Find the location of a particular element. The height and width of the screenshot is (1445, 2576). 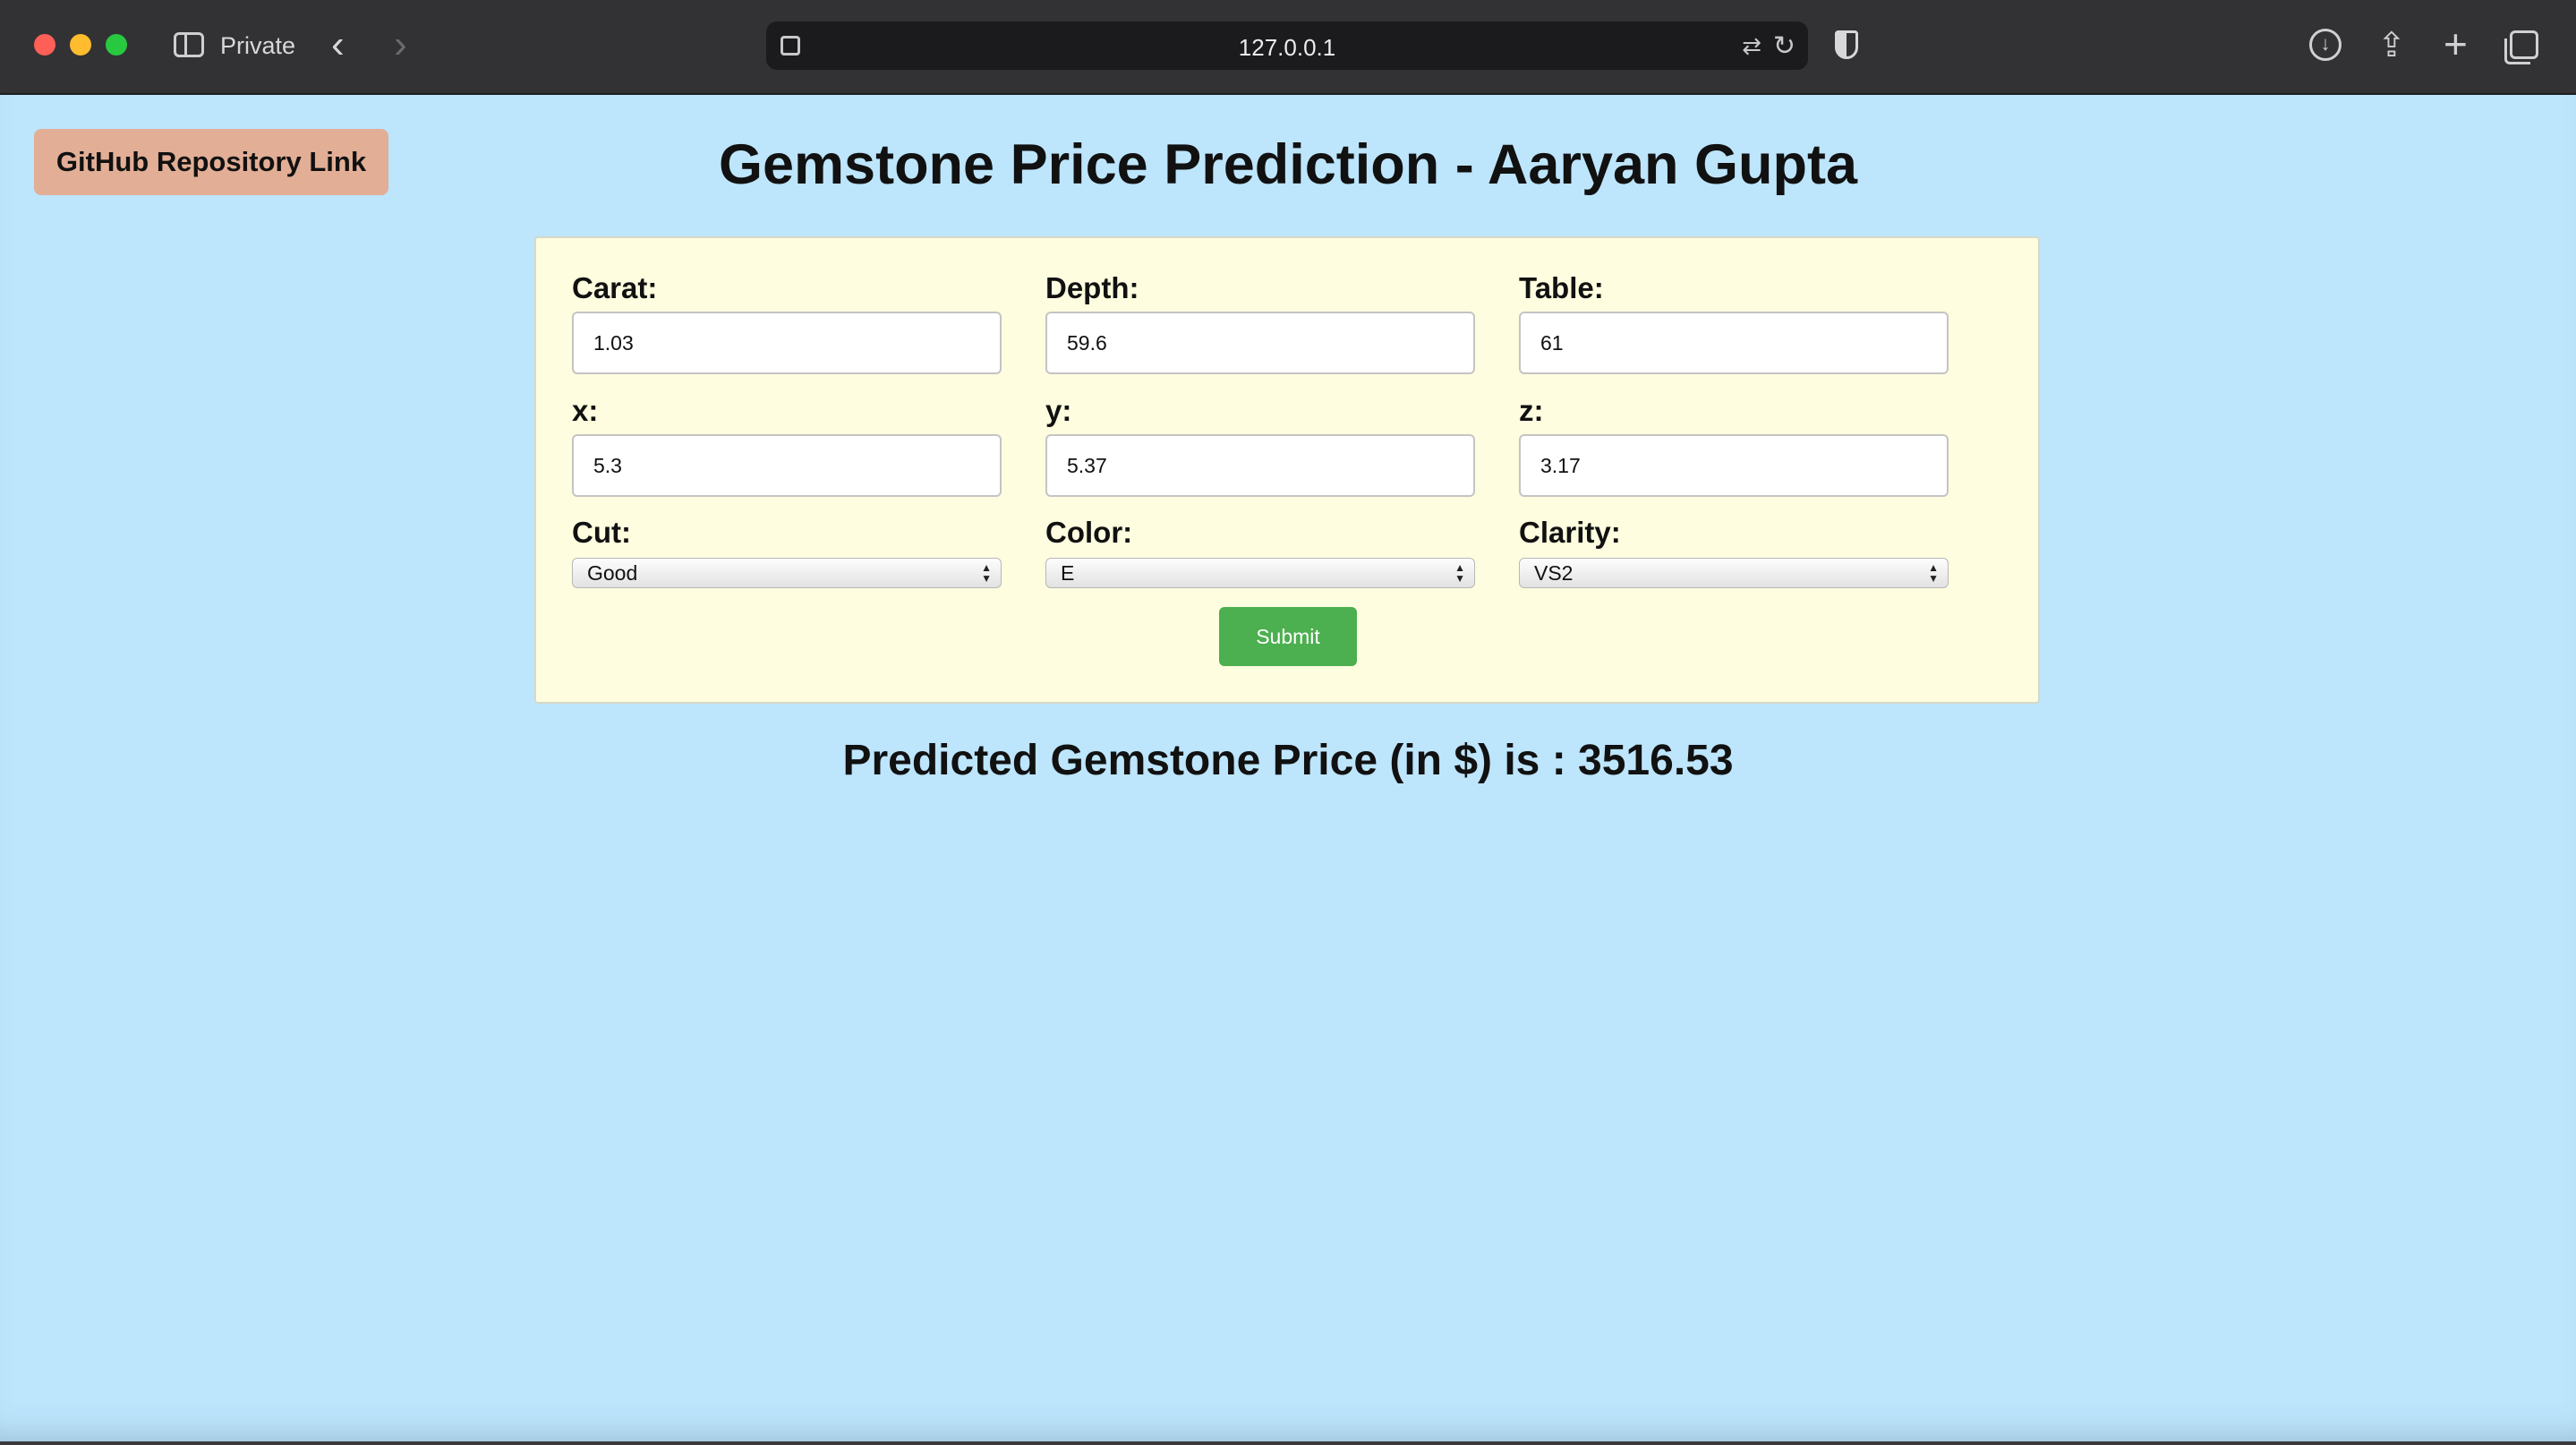

y-field: y: is located at coordinates (1260, 445).